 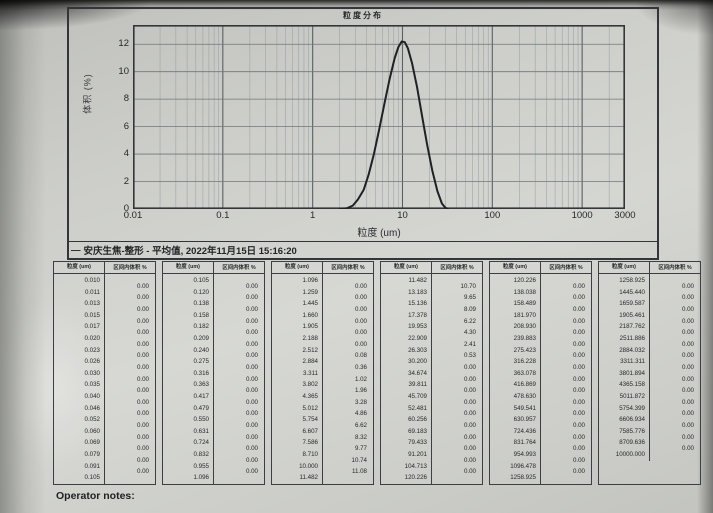 What do you see at coordinates (310, 396) in the screenshot?
I see `size-cell: 4.365` at bounding box center [310, 396].